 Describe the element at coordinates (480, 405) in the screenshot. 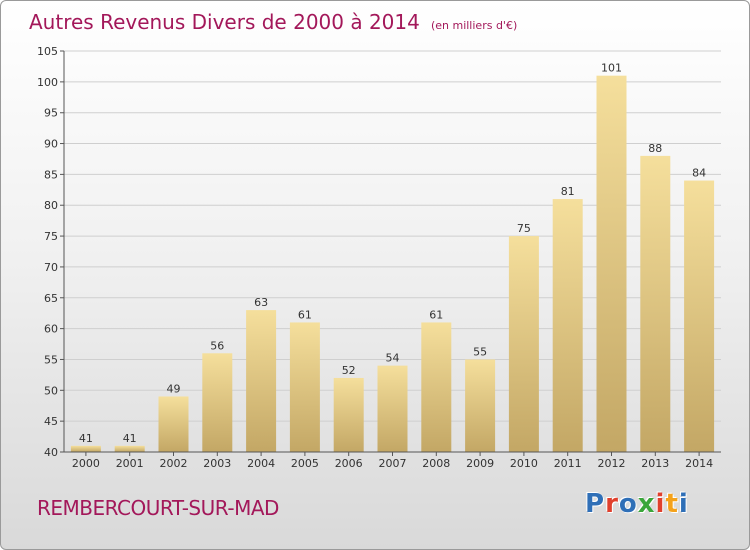

I see `bar-2009` at that location.